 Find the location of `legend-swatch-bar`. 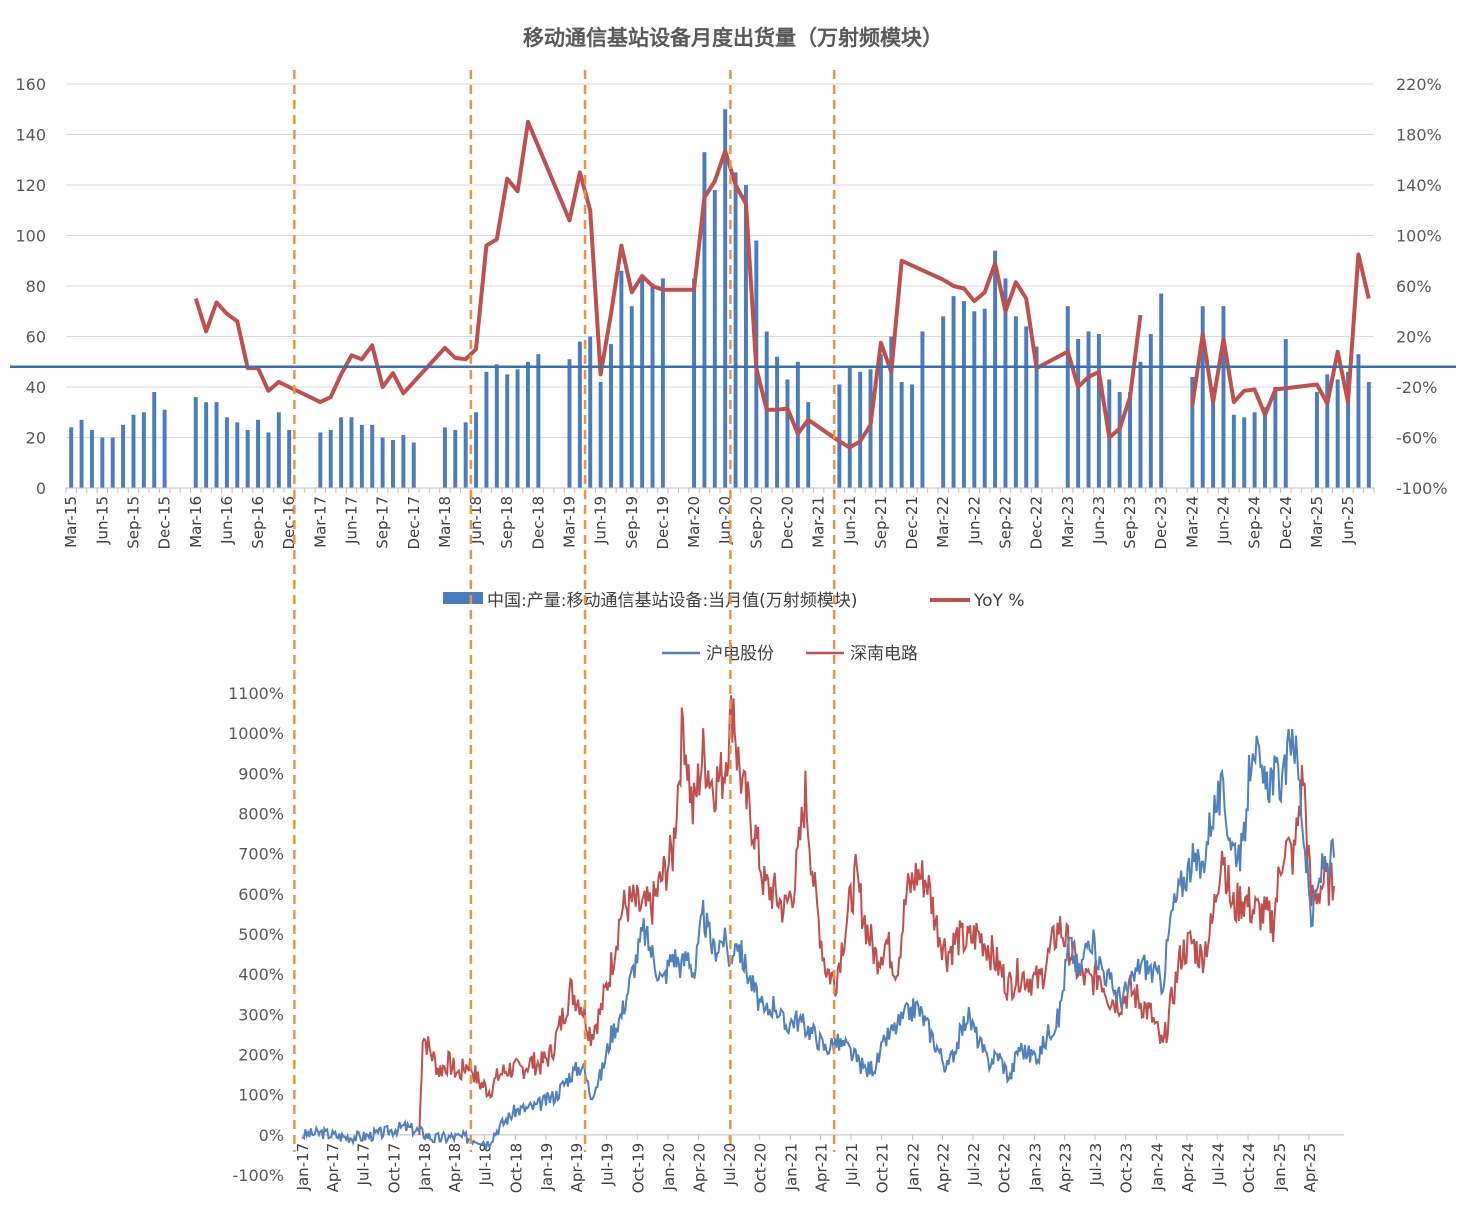

legend-swatch-bar is located at coordinates (463, 598).